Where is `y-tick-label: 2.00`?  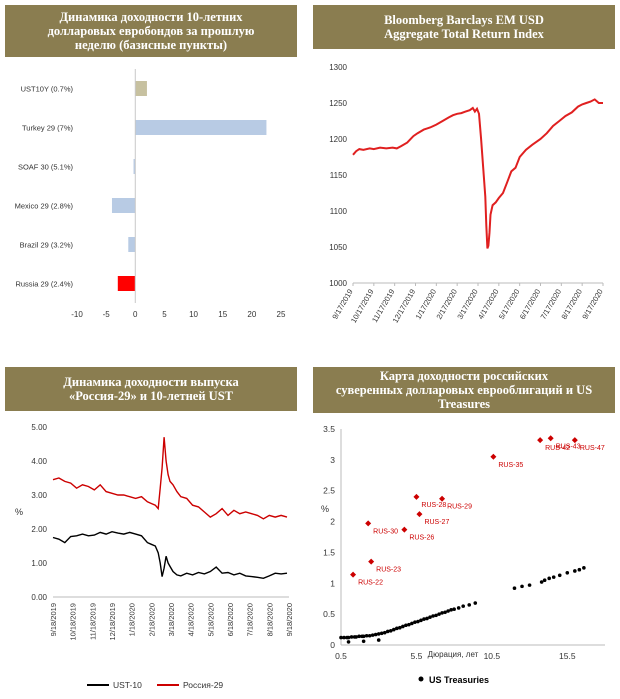
y-tick-label: 2.00 is located at coordinates (39, 529).